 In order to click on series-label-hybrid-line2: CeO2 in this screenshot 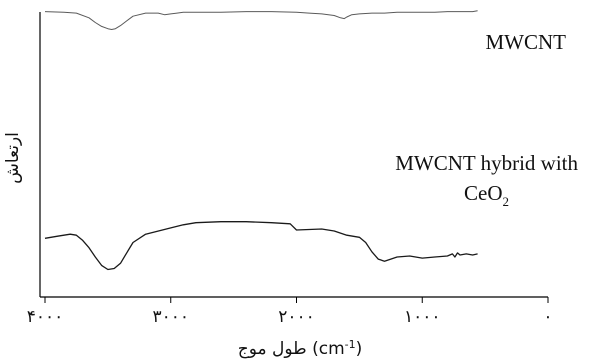, I will do `click(486, 195)`.